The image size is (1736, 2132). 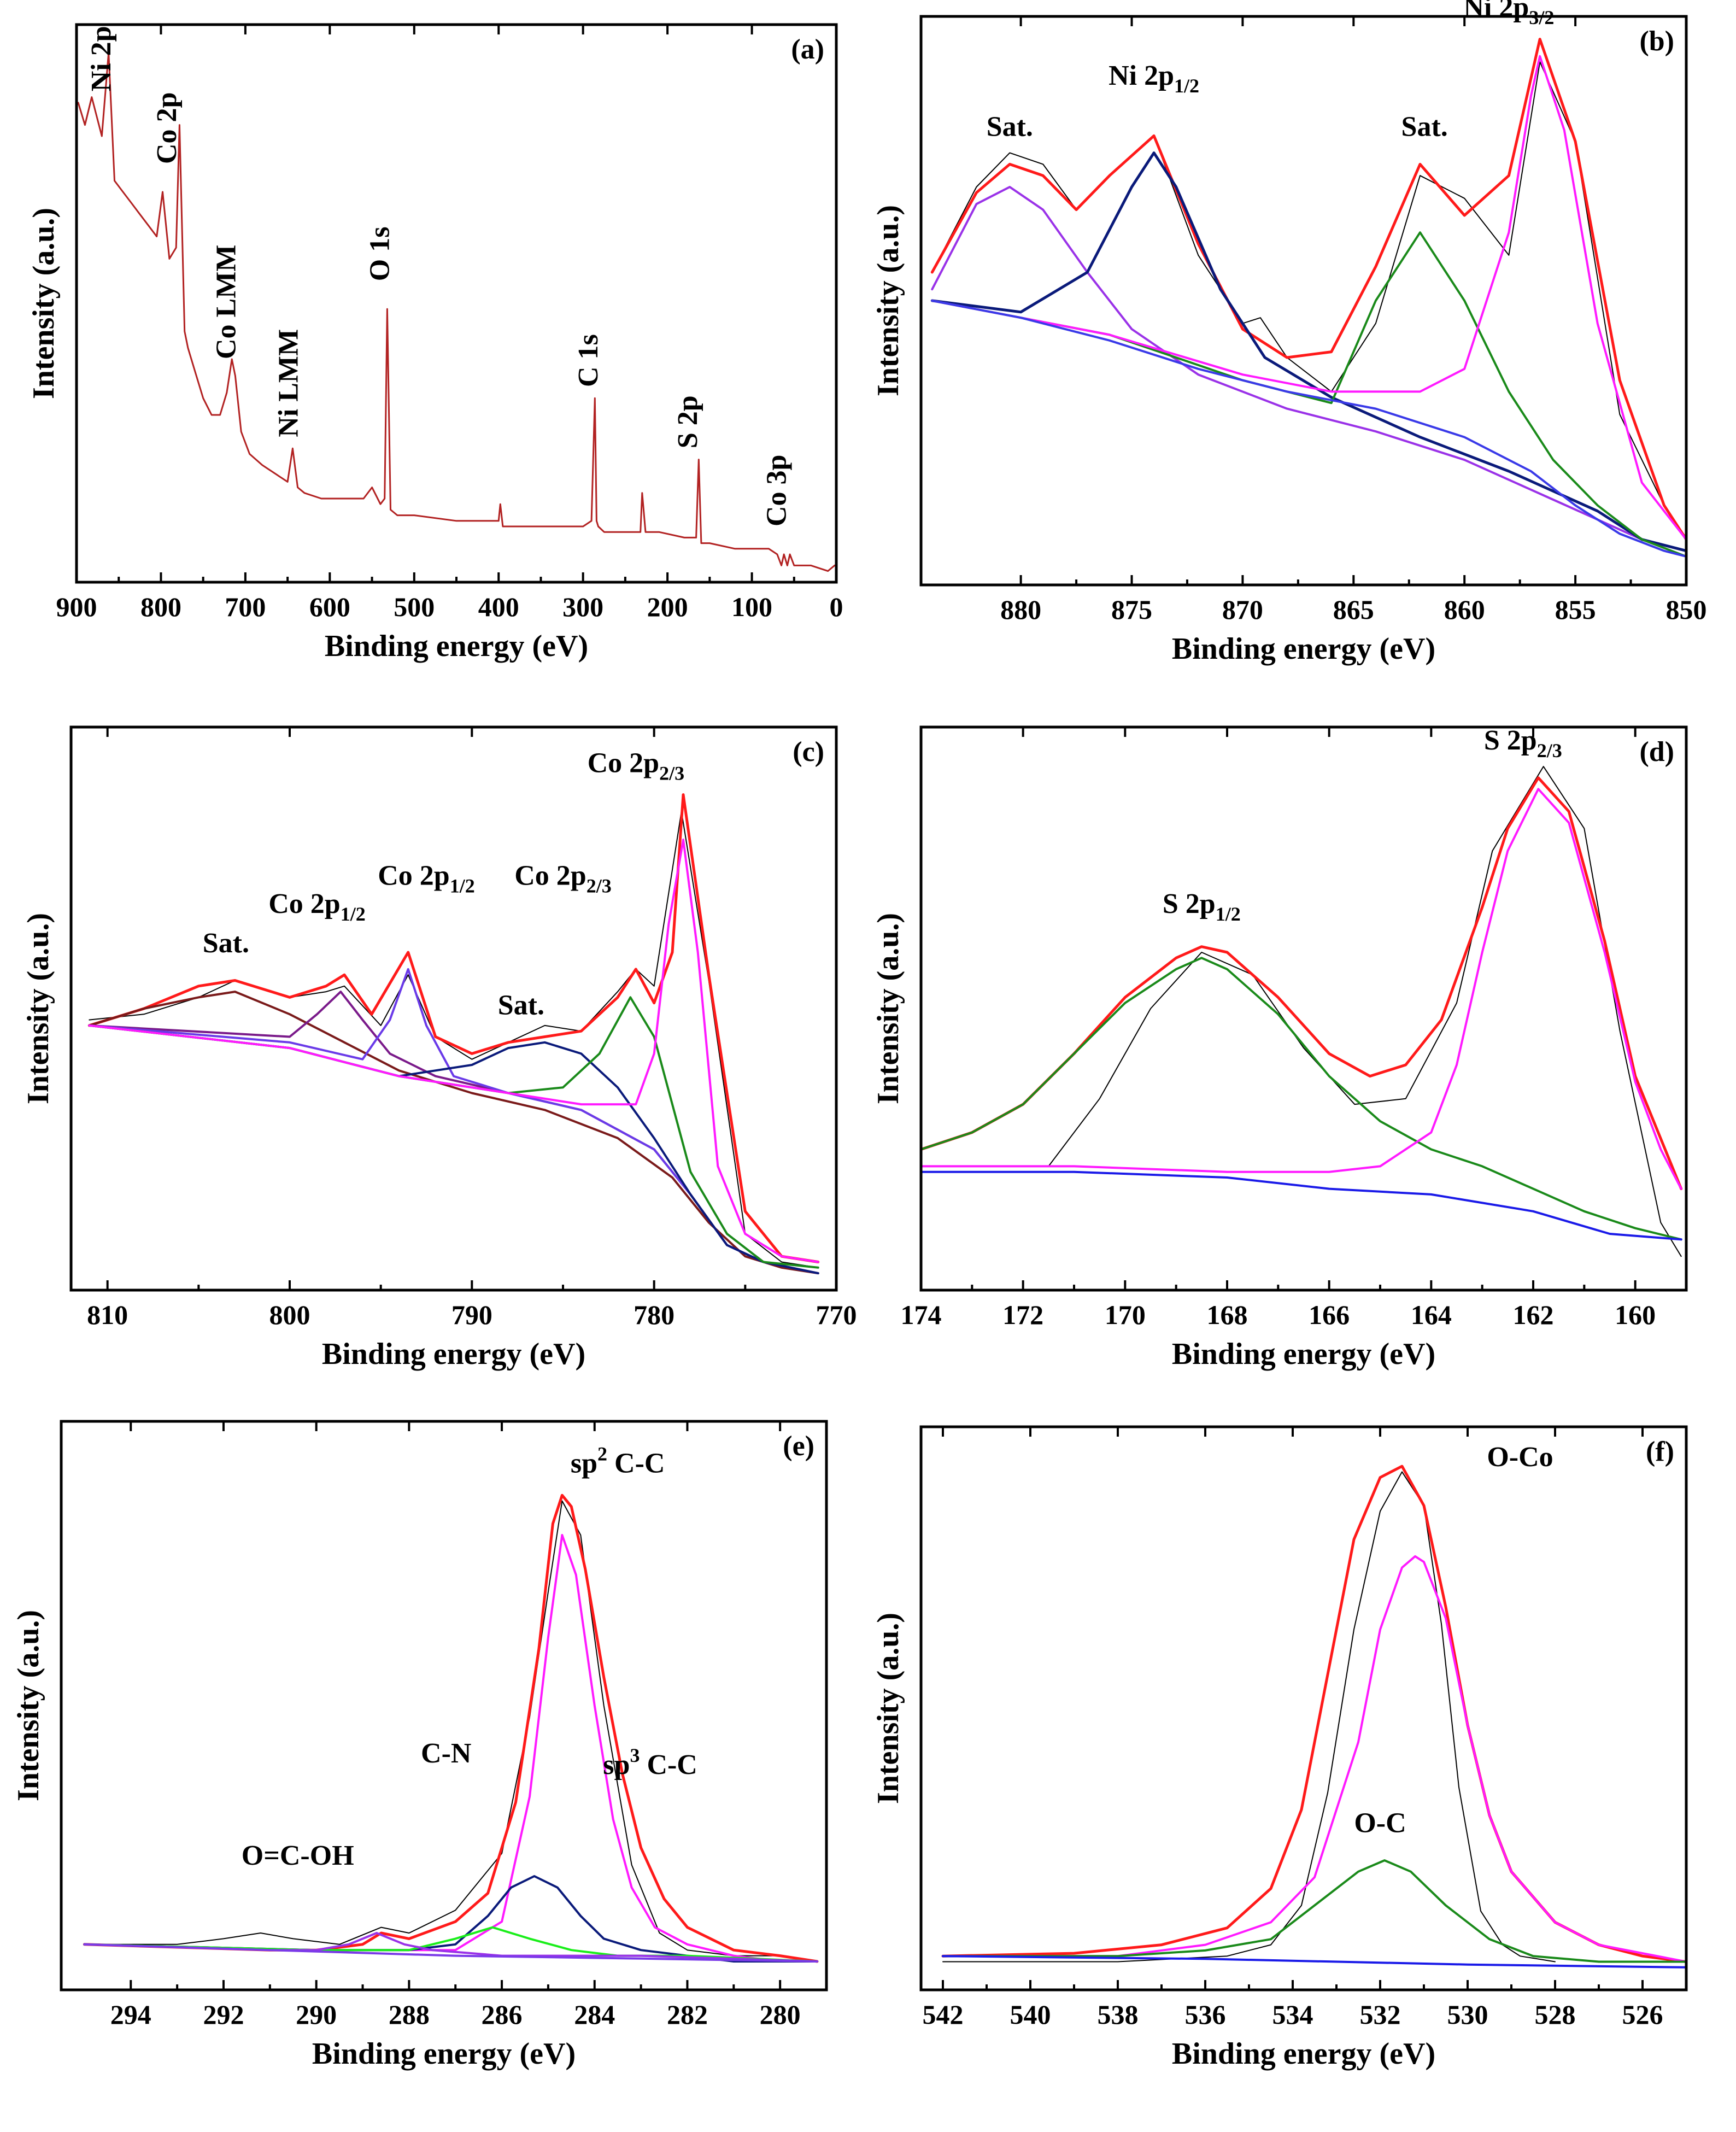 What do you see at coordinates (836, 606) in the screenshot?
I see `panel-a-xtick-label: 0` at bounding box center [836, 606].